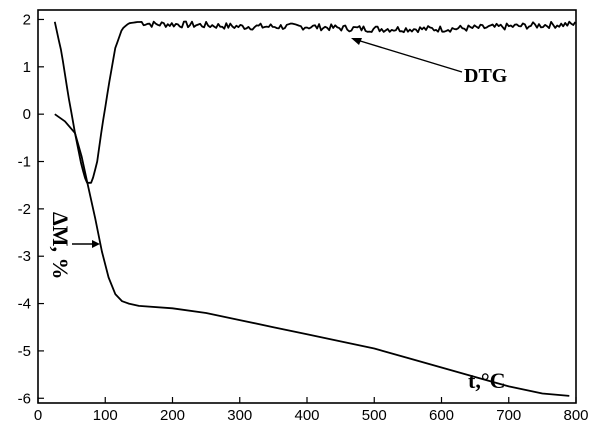  What do you see at coordinates (96, 244) in the screenshot?
I see `dm-arrow-head` at bounding box center [96, 244].